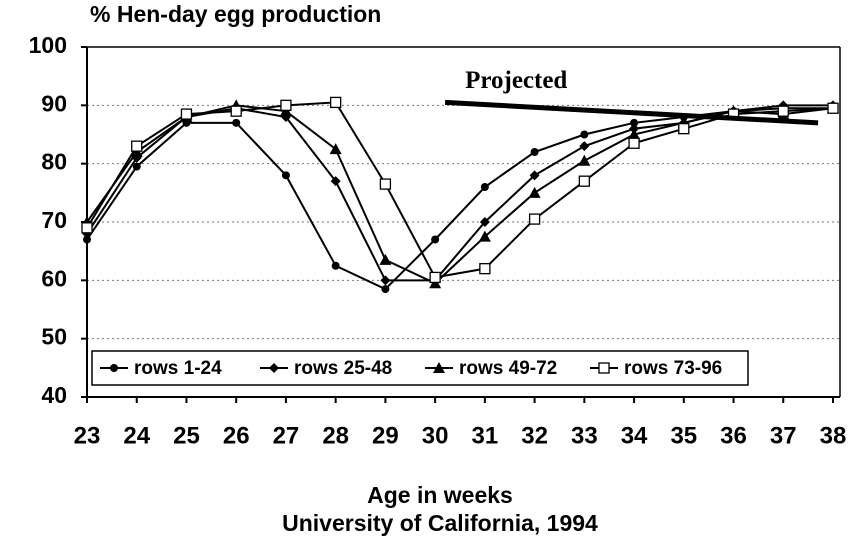 The width and height of the screenshot is (852, 548). What do you see at coordinates (236, 435) in the screenshot?
I see `x-tick-label: 26` at bounding box center [236, 435].